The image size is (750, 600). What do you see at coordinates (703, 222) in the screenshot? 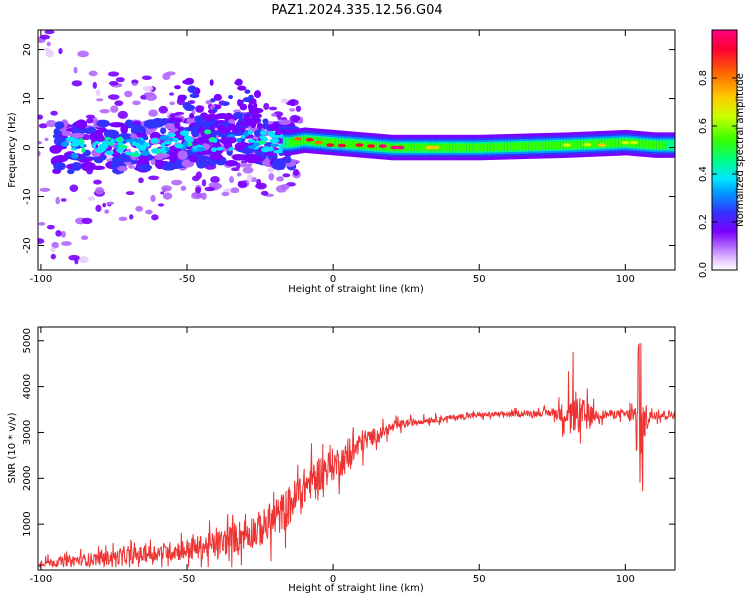
I see `colorbar-tick-label: 0.2` at bounding box center [703, 222].